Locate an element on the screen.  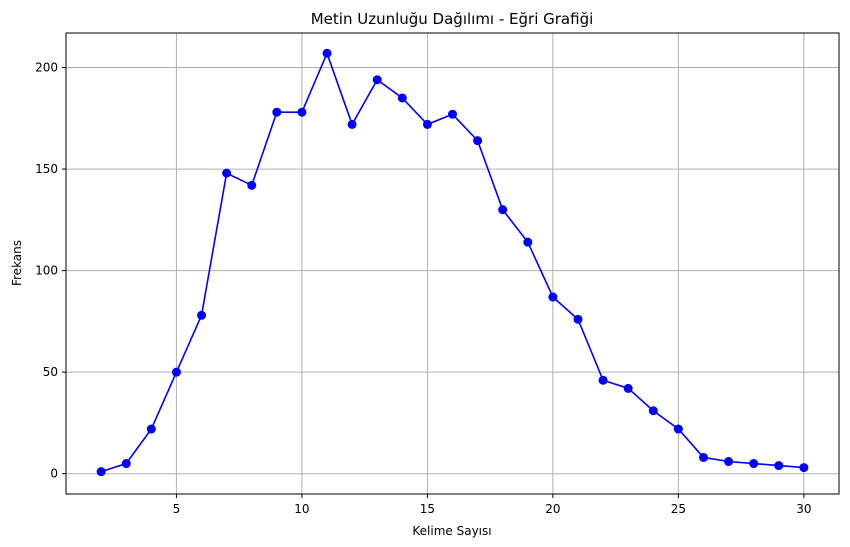
y-tick-label: 150 is located at coordinates (46, 169).